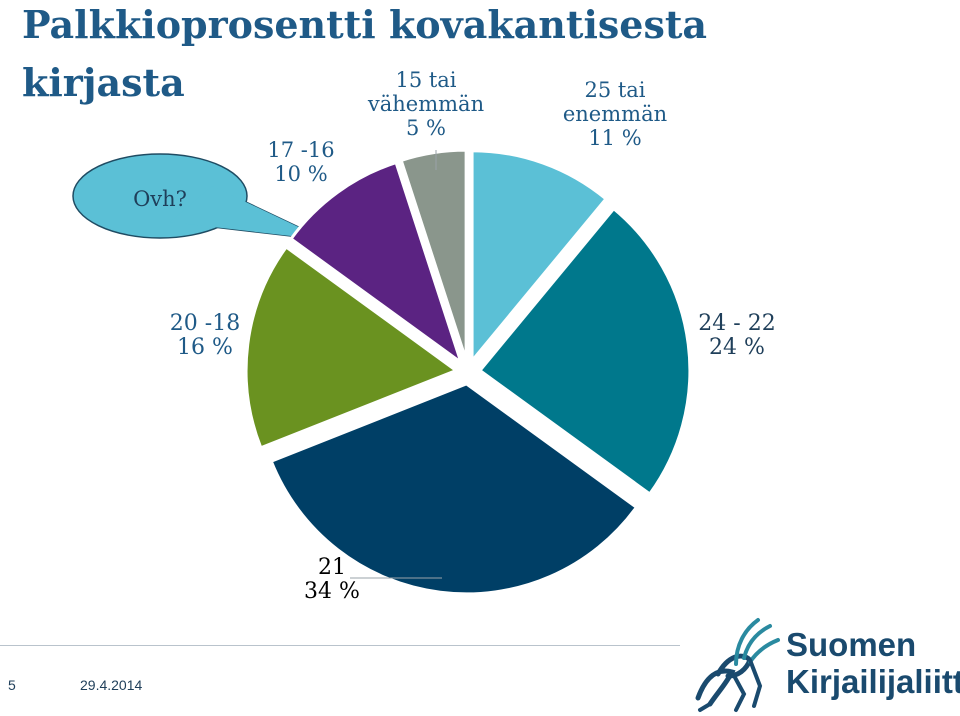  Describe the element at coordinates (205, 335) in the screenshot. I see `slice-label-20-18: 20 -18 16 %` at that location.